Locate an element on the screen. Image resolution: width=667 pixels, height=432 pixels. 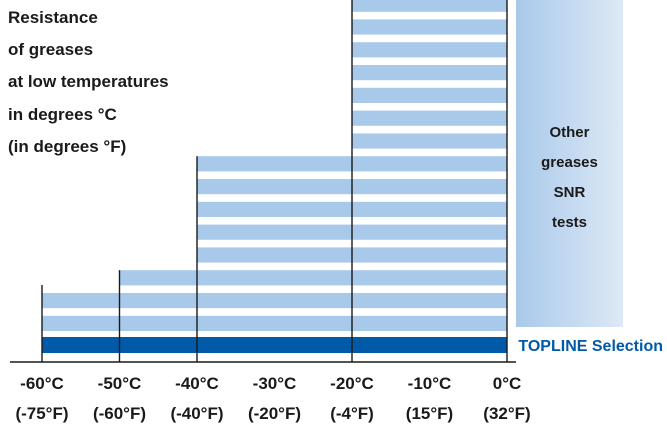
tick-label-c: -30°C is located at coordinates (275, 383).